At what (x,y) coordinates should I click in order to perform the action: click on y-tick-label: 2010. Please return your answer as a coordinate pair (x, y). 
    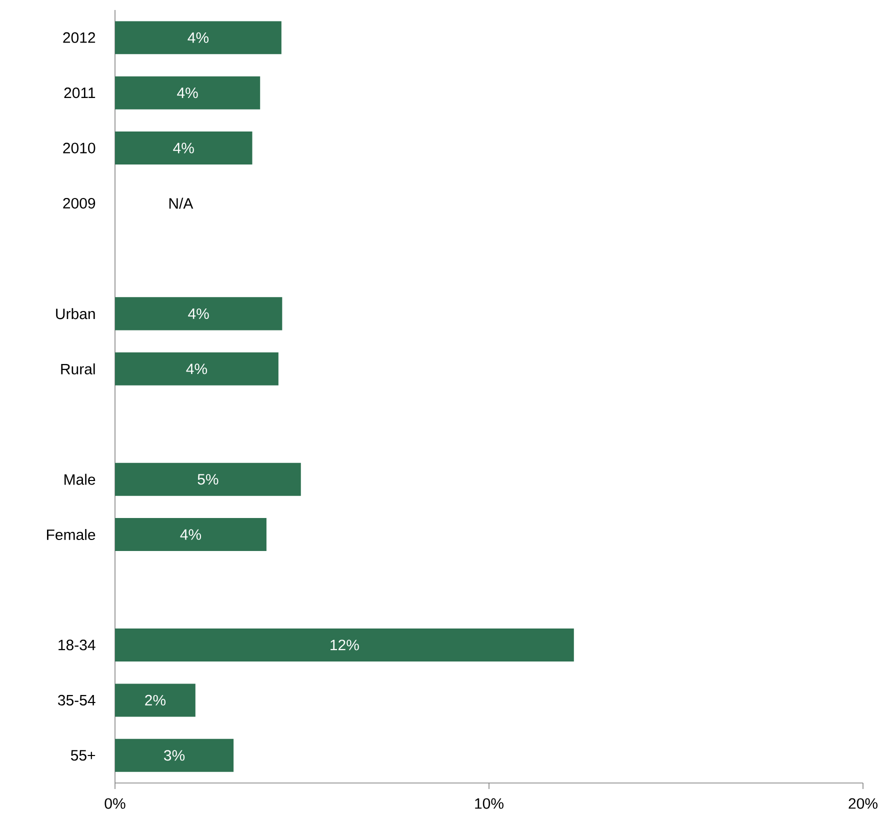
    Looking at the image, I should click on (79, 148).